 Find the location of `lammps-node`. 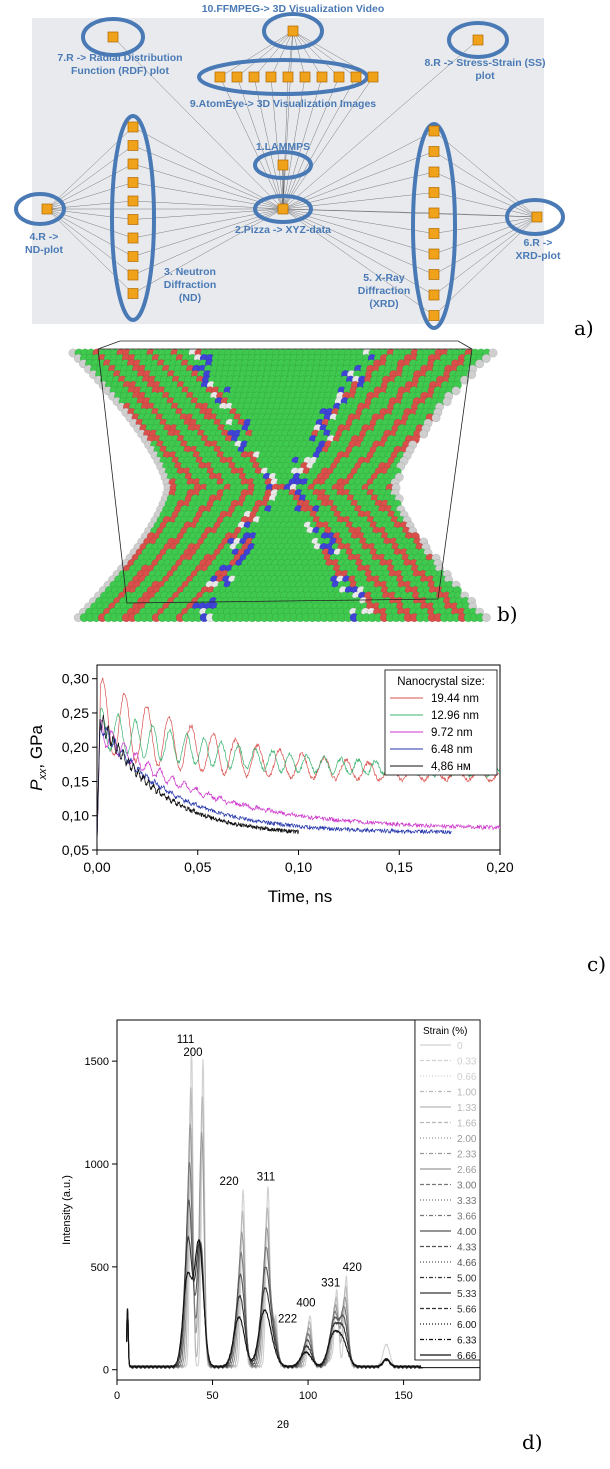

lammps-node is located at coordinates (283, 165).